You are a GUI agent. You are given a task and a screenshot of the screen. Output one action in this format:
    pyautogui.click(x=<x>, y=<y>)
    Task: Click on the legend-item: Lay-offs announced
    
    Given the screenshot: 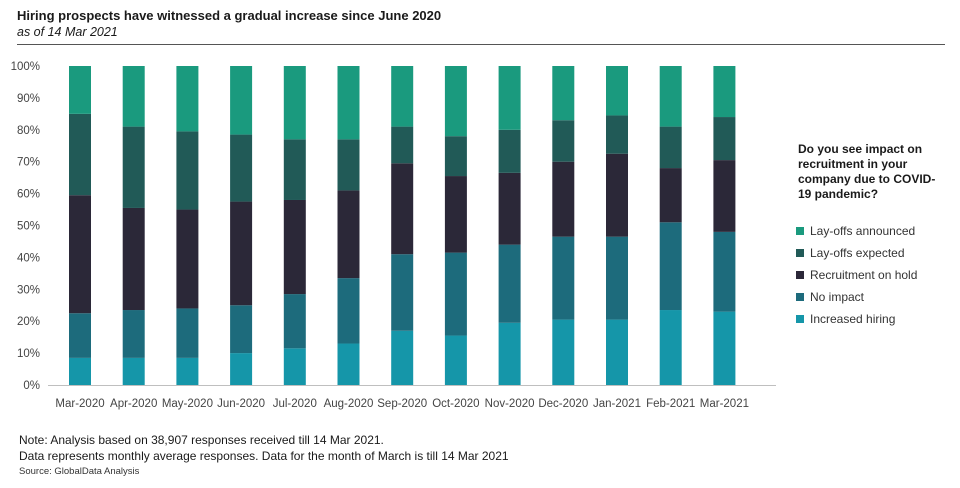 What is the action you would take?
    pyautogui.click(x=856, y=231)
    